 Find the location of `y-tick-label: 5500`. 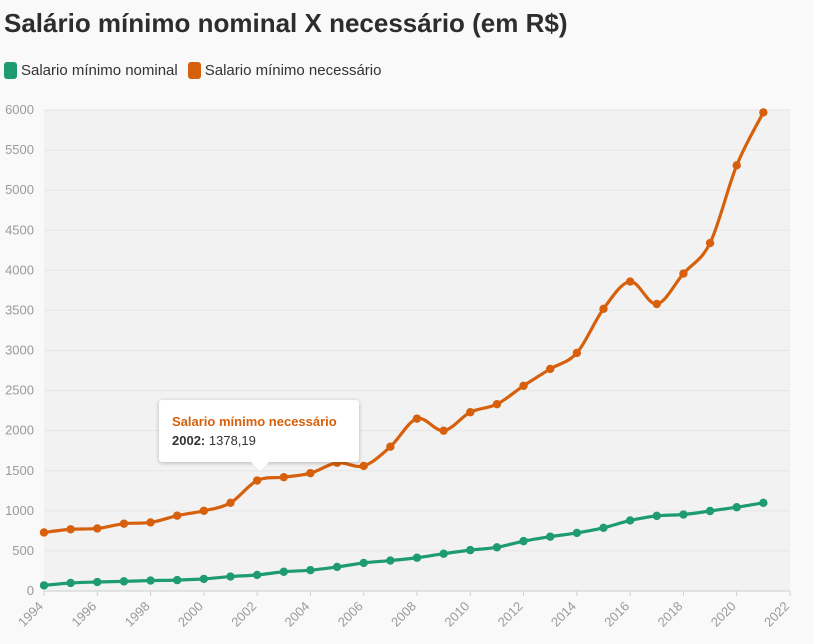

y-tick-label: 5500 is located at coordinates (19, 149).